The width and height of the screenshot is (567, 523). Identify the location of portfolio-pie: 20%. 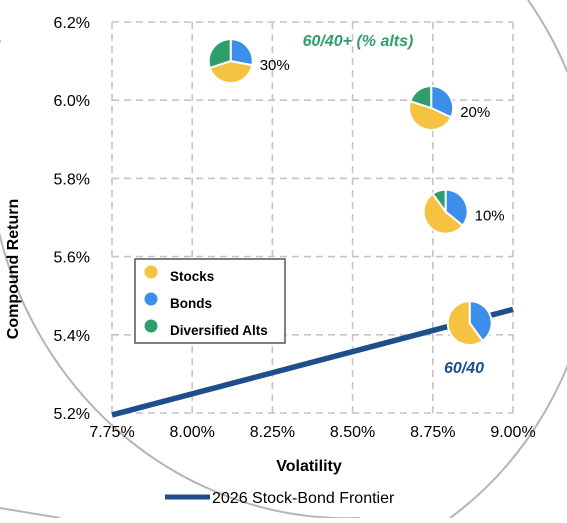
(449, 108).